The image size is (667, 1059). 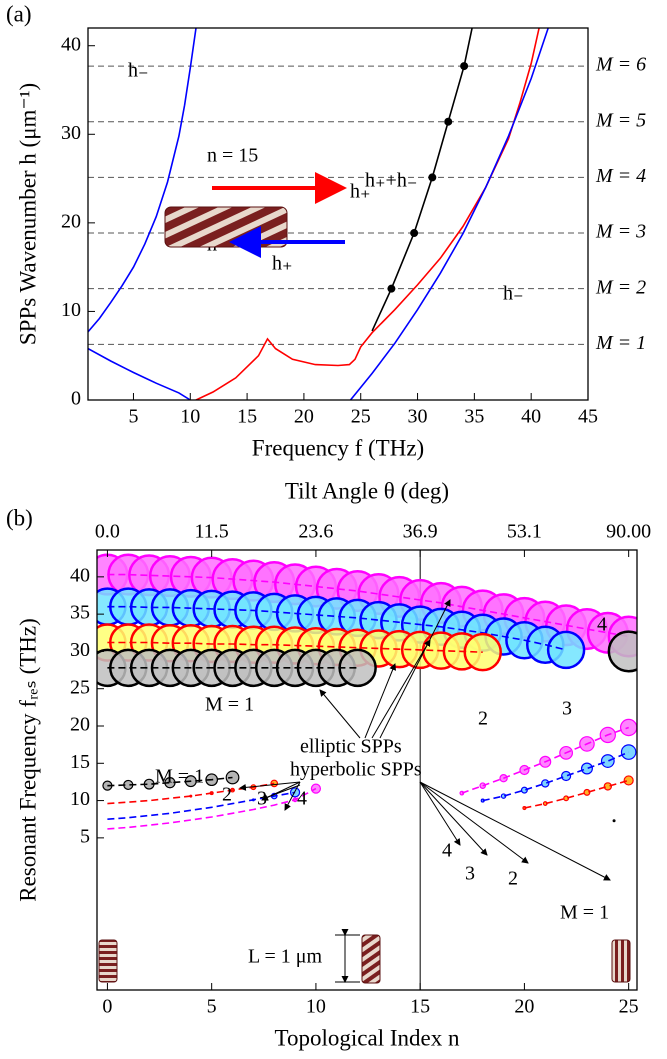 I want to click on x-tick-label: 45, so click(x=588, y=417).